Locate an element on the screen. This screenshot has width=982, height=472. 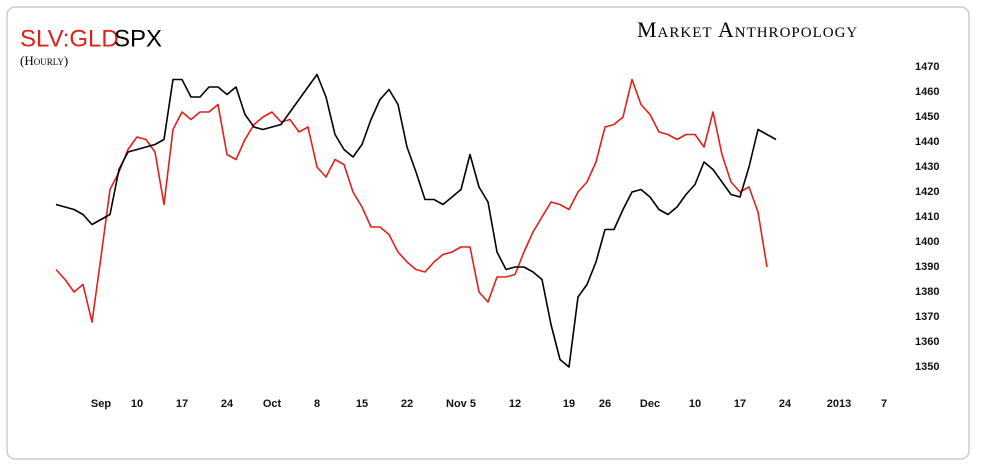
x-tick-label: Oct is located at coordinates (272, 404).